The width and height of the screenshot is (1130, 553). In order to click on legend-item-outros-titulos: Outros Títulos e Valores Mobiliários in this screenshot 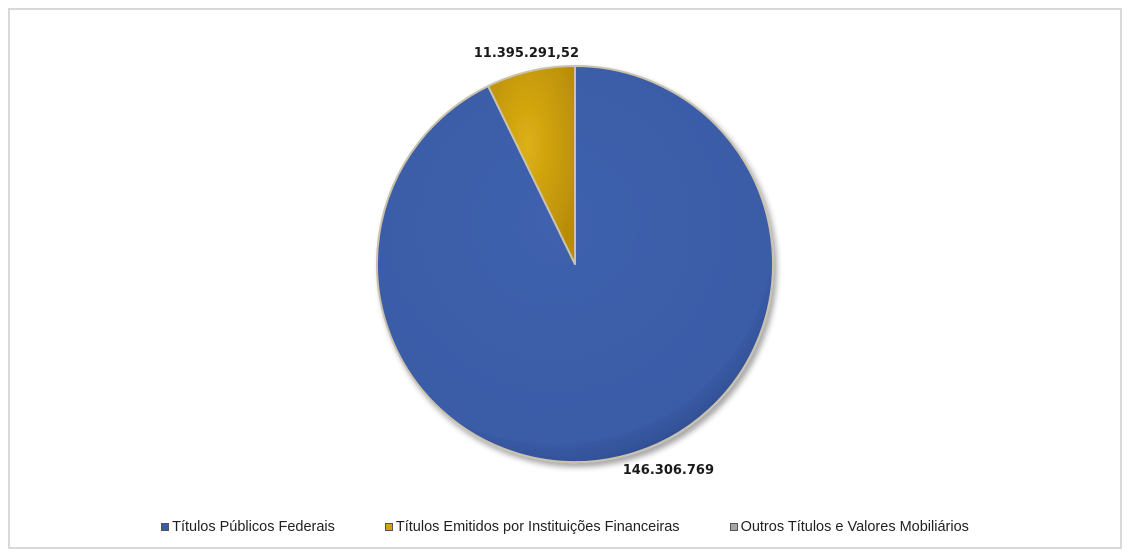, I will do `click(849, 527)`.